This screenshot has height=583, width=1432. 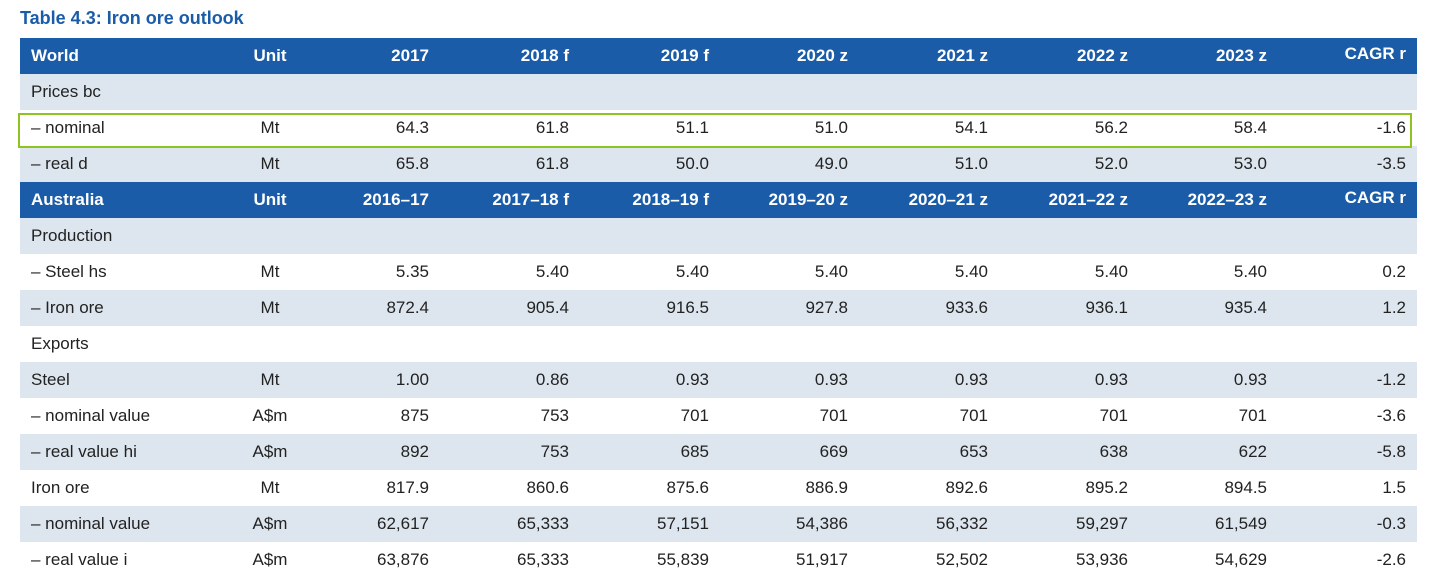 I want to click on value-cell: 892, so click(x=414, y=451).